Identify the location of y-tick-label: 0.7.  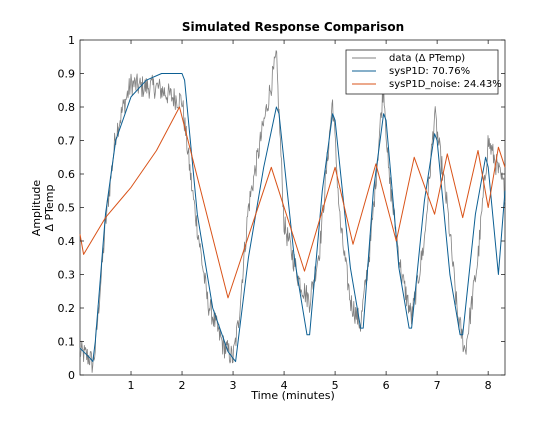
(67, 141).